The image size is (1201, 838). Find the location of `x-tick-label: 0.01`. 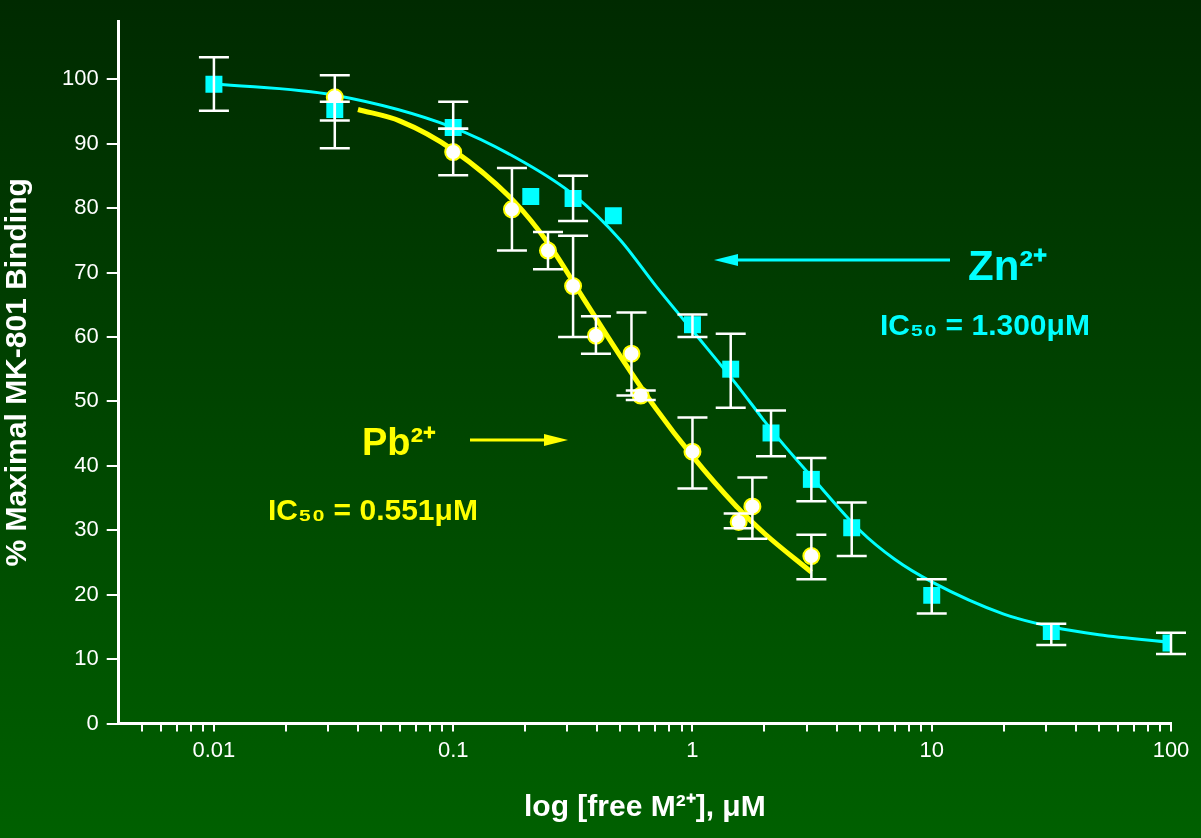

x-tick-label: 0.01 is located at coordinates (214, 749).